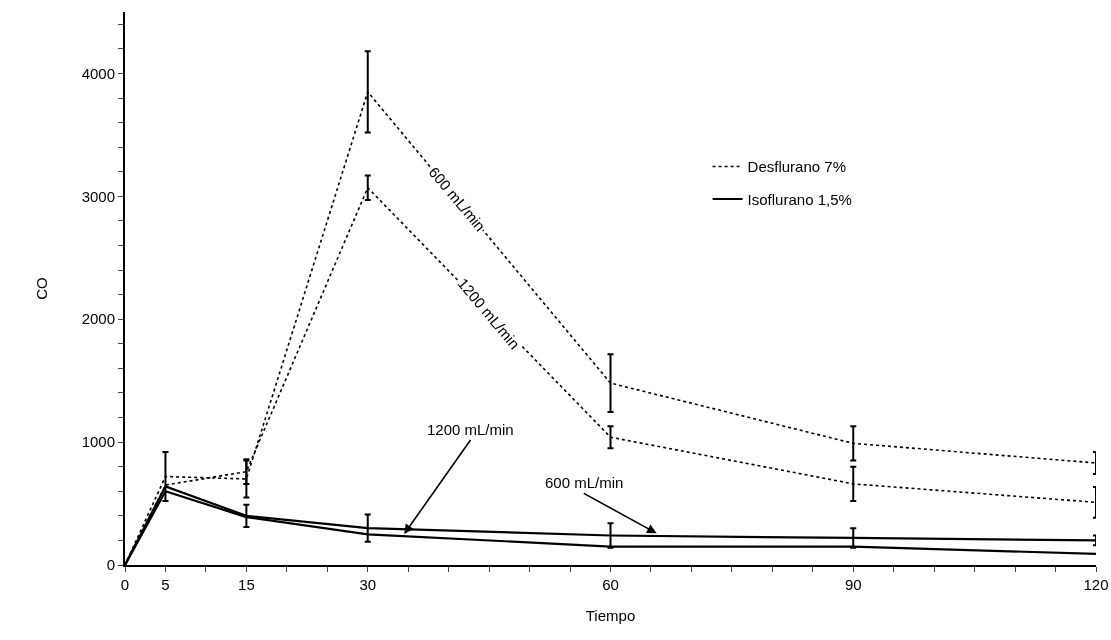 Image resolution: width=1111 pixels, height=640 pixels. I want to click on y-tick-label: 0, so click(110, 565).